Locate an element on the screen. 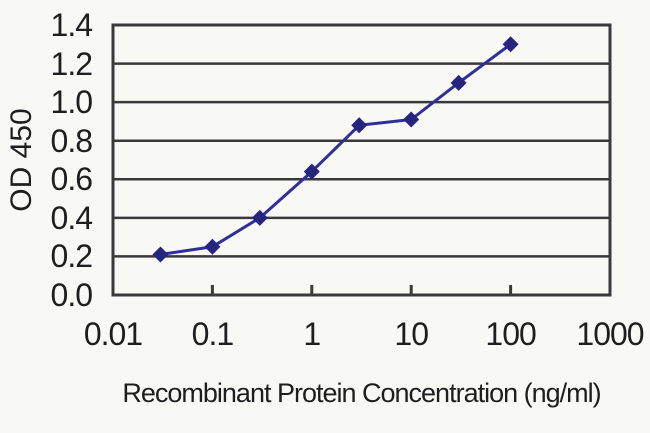 The height and width of the screenshot is (433, 650). x-tick-label: 0.01 is located at coordinates (113, 334).